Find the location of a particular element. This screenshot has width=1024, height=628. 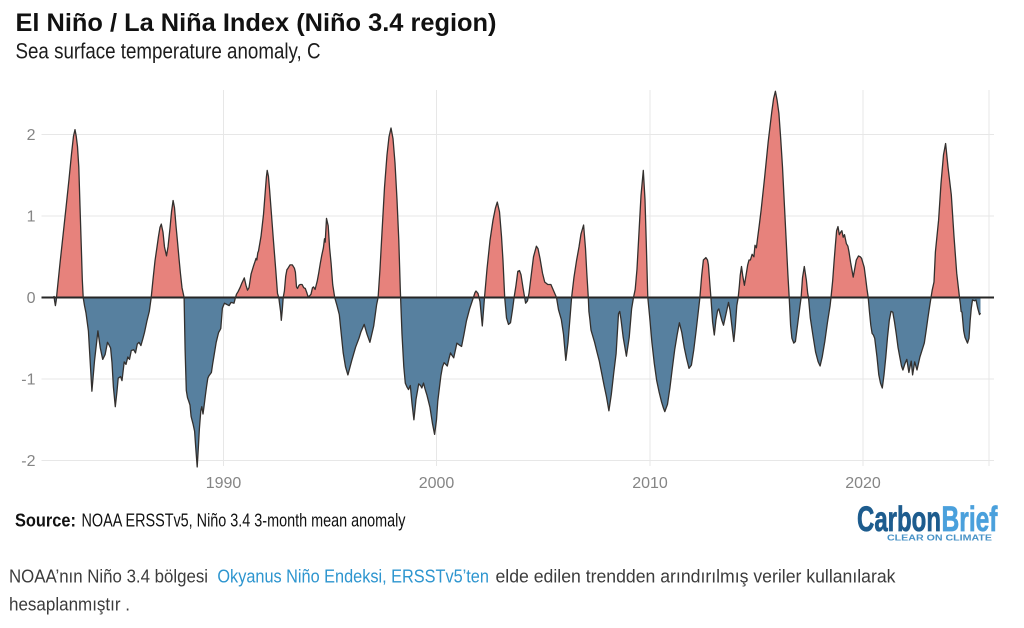

svg-text: 1990 is located at coordinates (224, 483).